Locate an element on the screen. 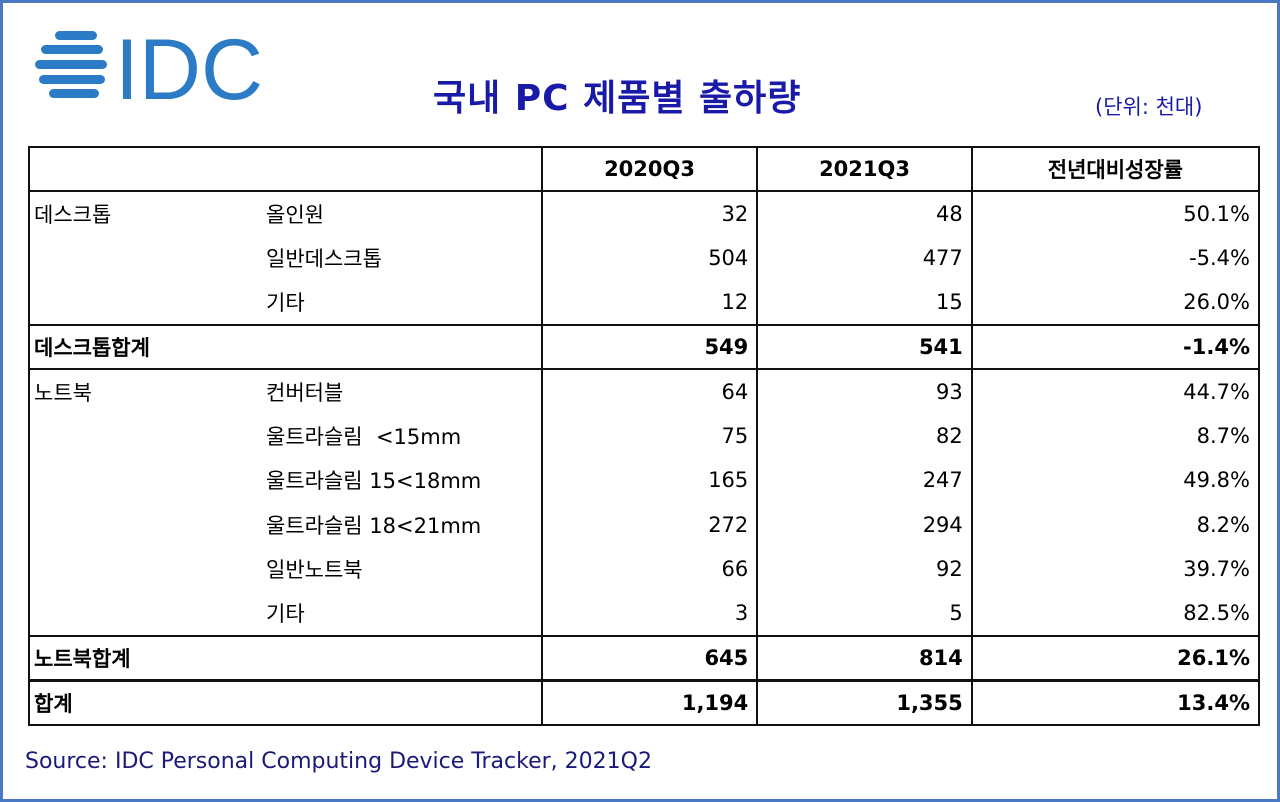  row-category: 노트북합계 is located at coordinates (285, 658).